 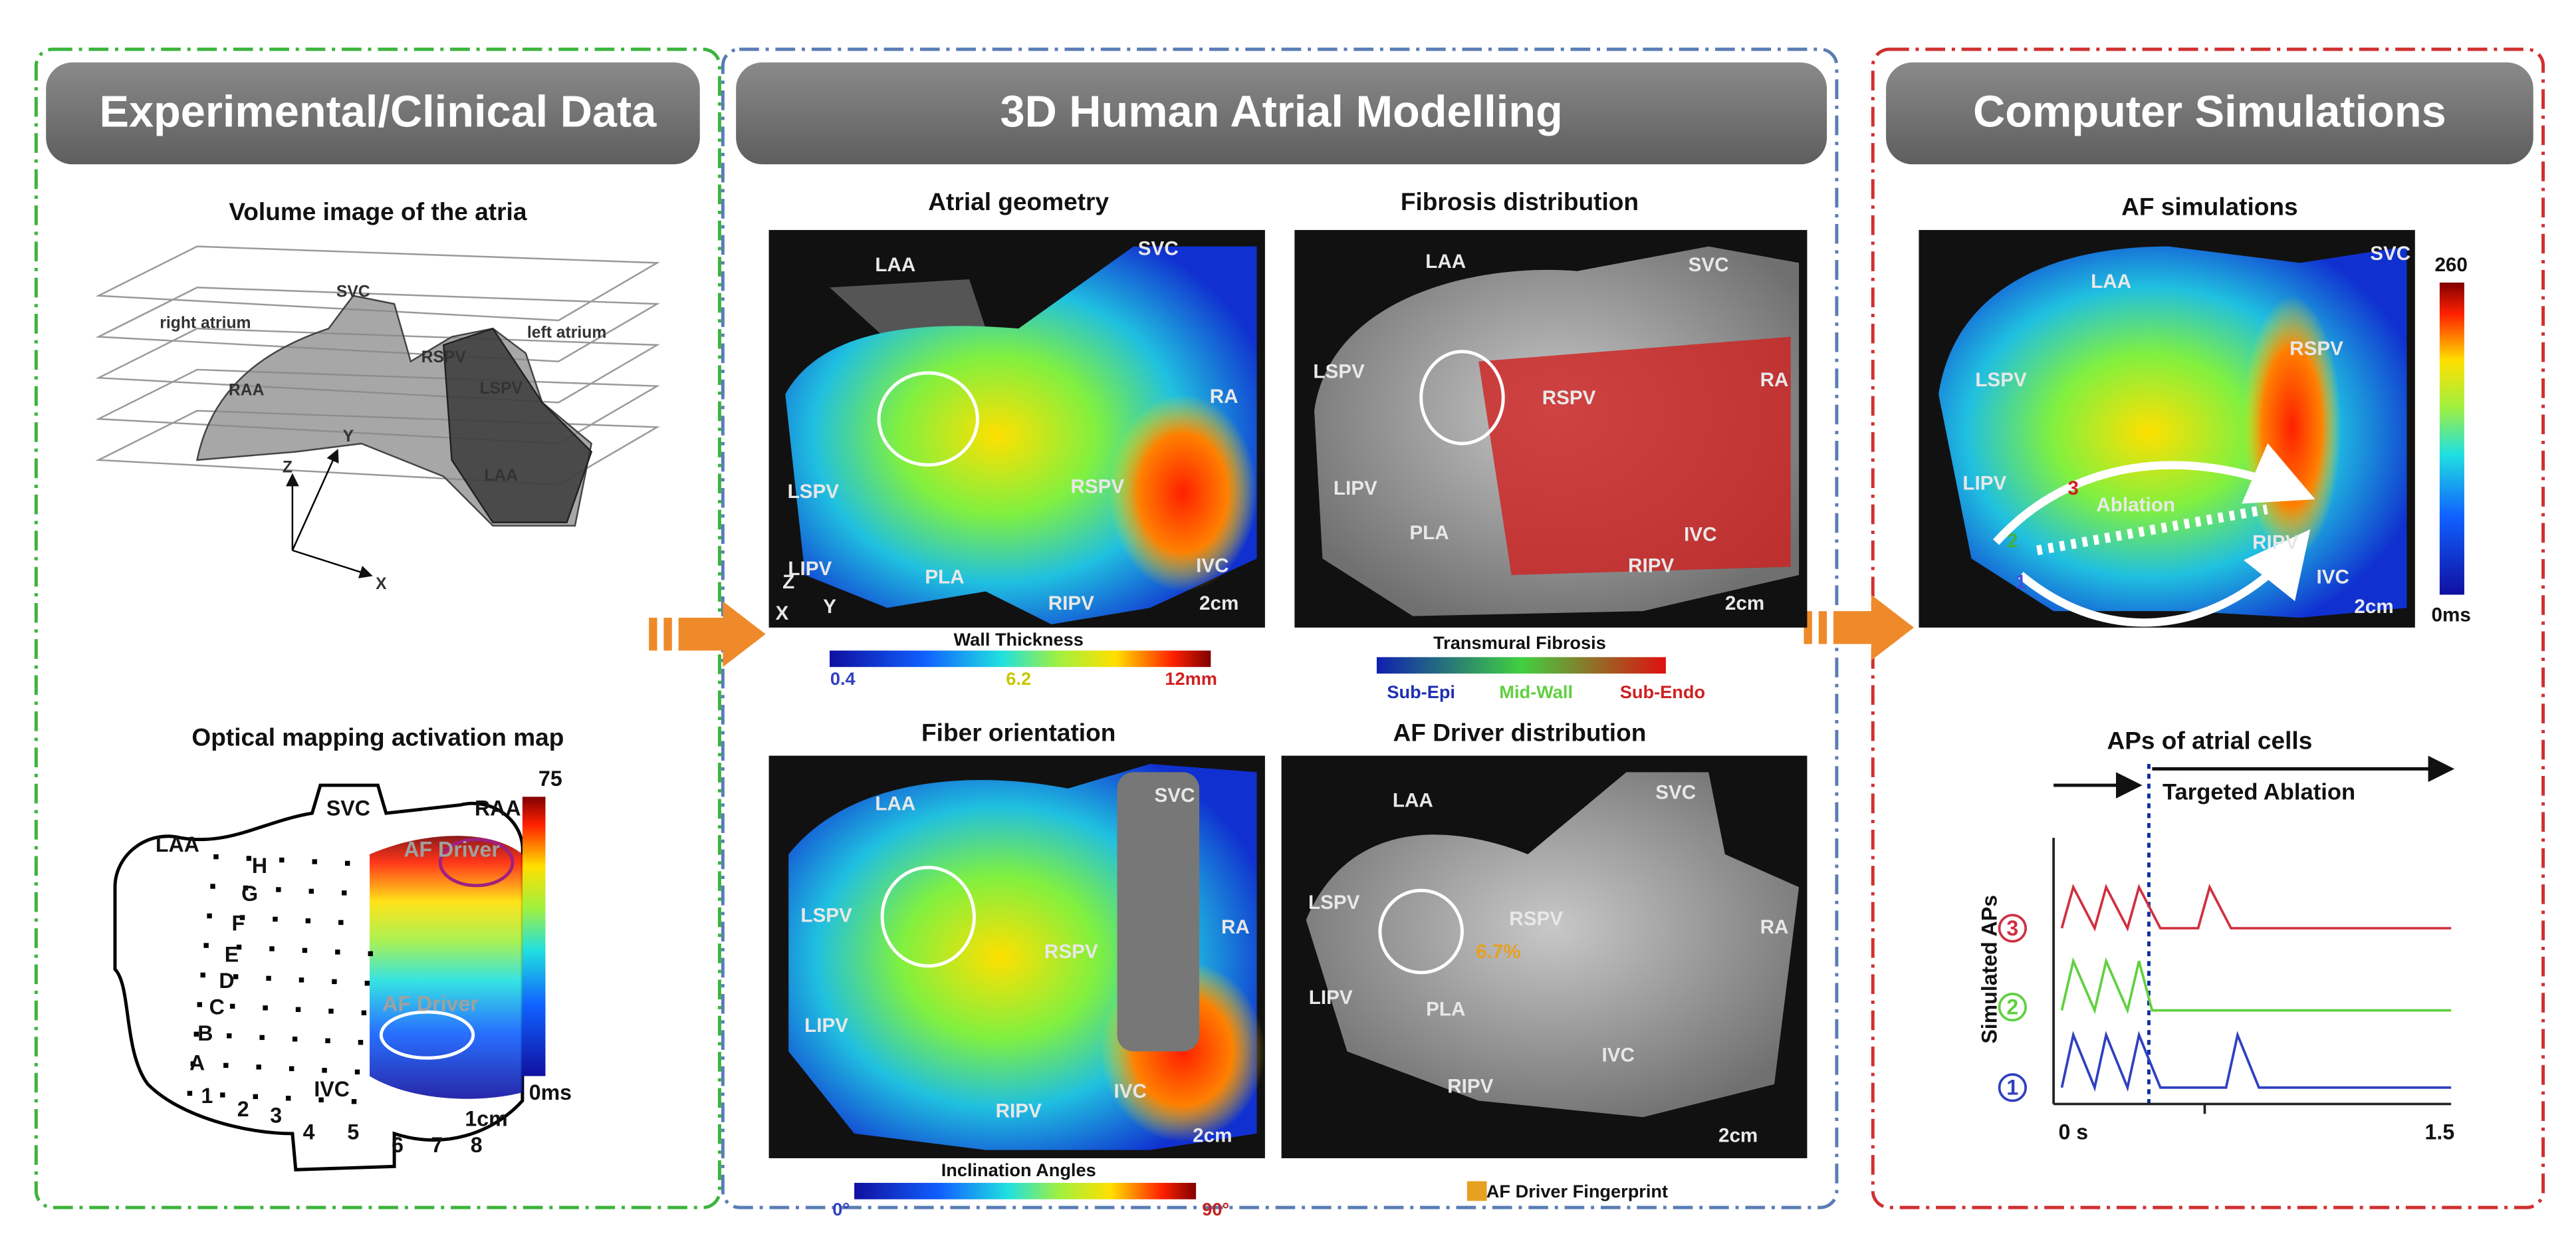 What do you see at coordinates (1520, 732) in the screenshot?
I see `section-title: AF Driver distribution` at bounding box center [1520, 732].